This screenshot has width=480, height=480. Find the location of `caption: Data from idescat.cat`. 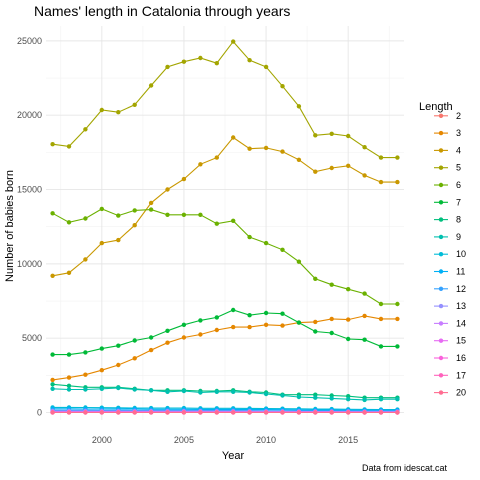

caption: Data from idescat.cat is located at coordinates (405, 468).